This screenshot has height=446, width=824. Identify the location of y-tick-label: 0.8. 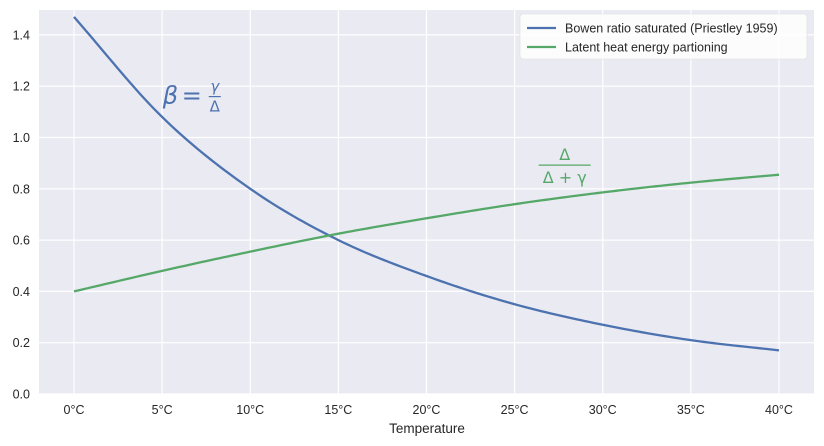
(21, 189).